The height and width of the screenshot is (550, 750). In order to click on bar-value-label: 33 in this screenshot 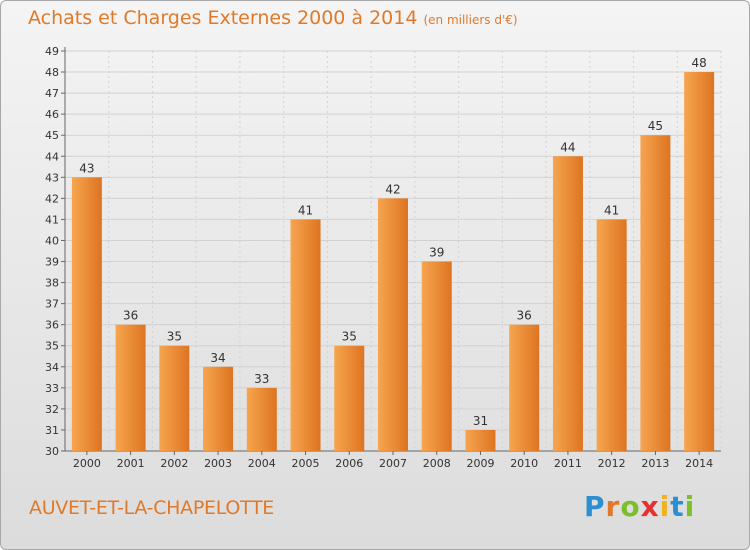, I will do `click(261, 379)`.